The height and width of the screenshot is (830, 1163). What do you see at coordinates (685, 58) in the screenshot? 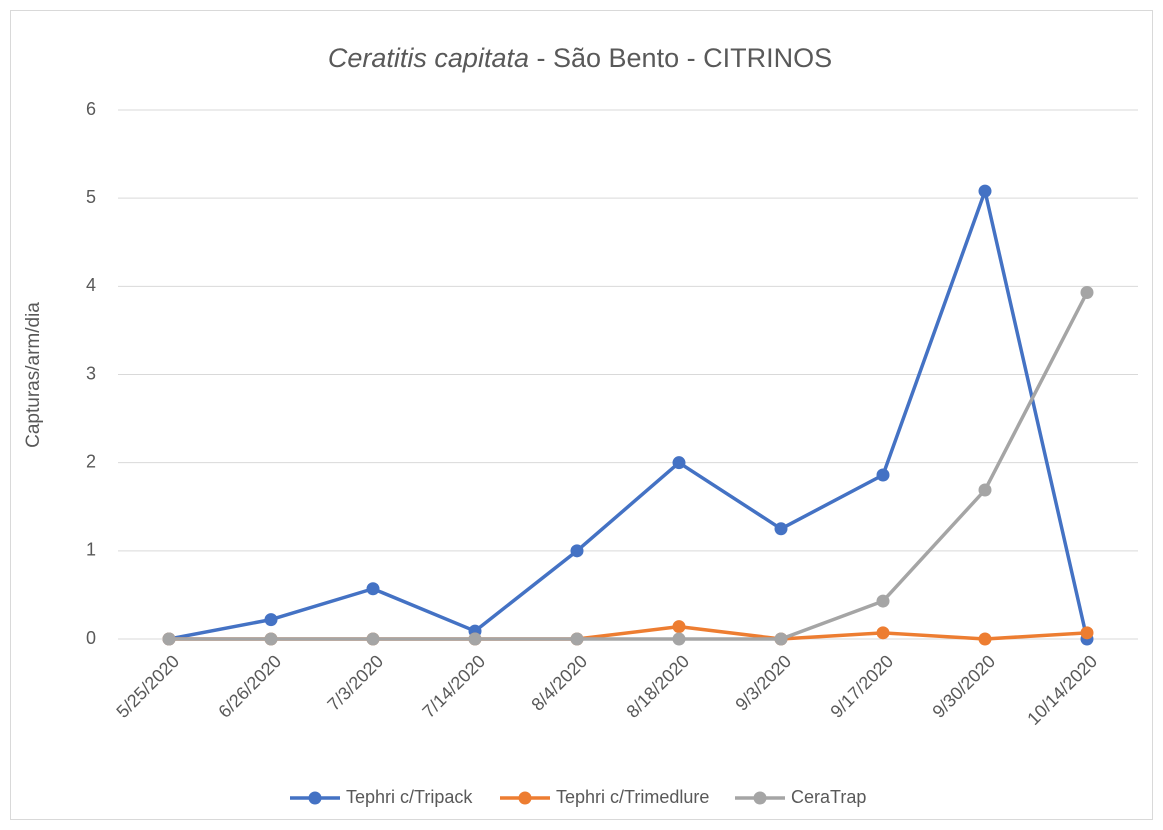
I see `title-rest: - São Bento - CITRINOS` at bounding box center [685, 58].